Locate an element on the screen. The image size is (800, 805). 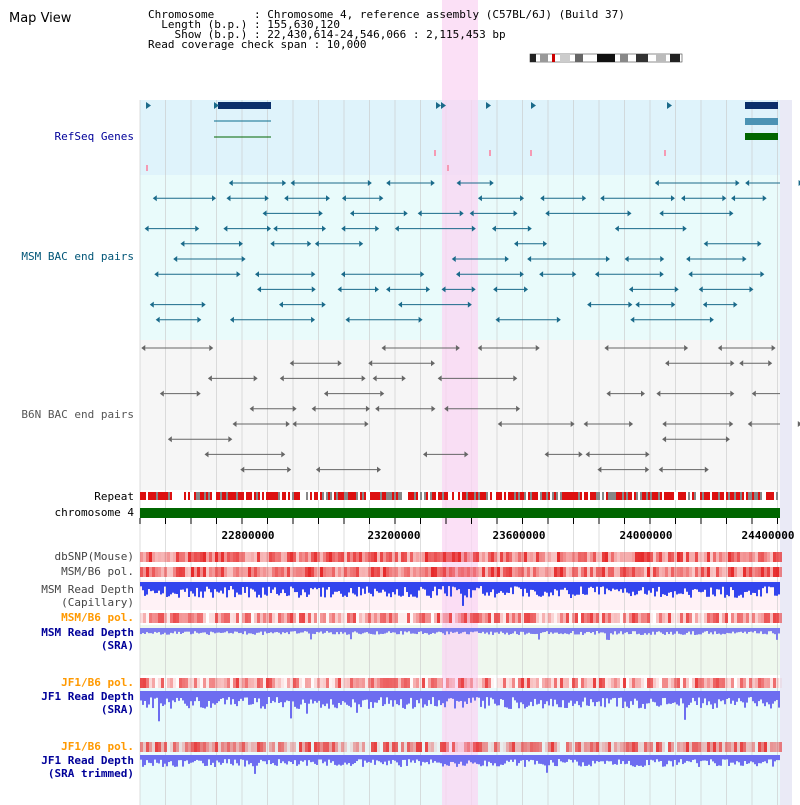
track-label-msm-pol-2: MSM/B6 pol. is located at coordinates (97, 617).